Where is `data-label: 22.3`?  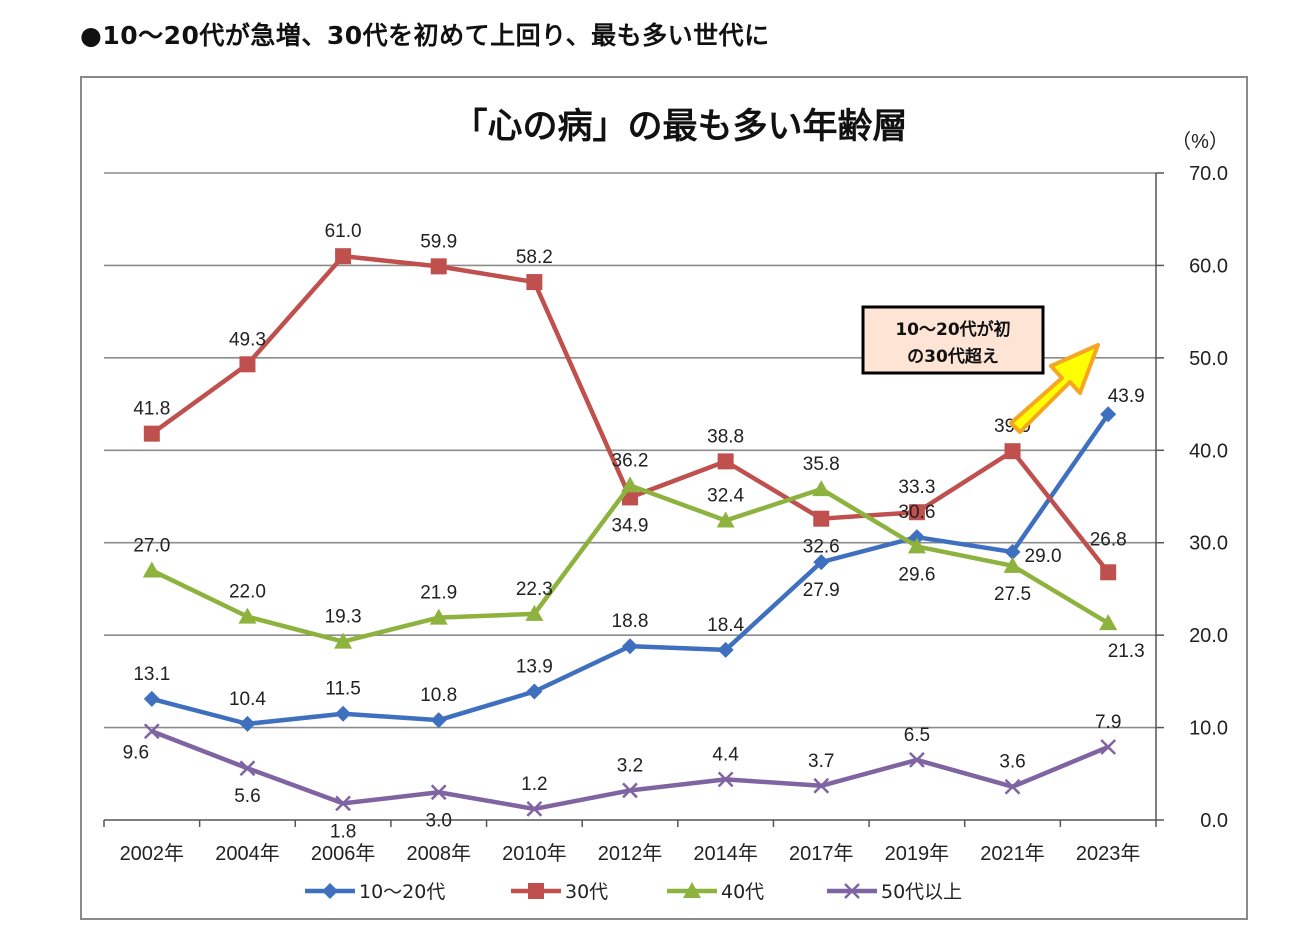 data-label: 22.3 is located at coordinates (534, 589).